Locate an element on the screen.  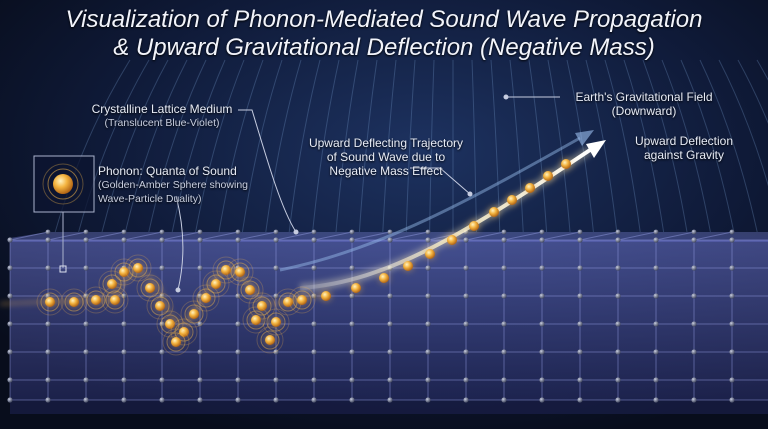
phonon-inset-sphere is located at coordinates (63, 184).